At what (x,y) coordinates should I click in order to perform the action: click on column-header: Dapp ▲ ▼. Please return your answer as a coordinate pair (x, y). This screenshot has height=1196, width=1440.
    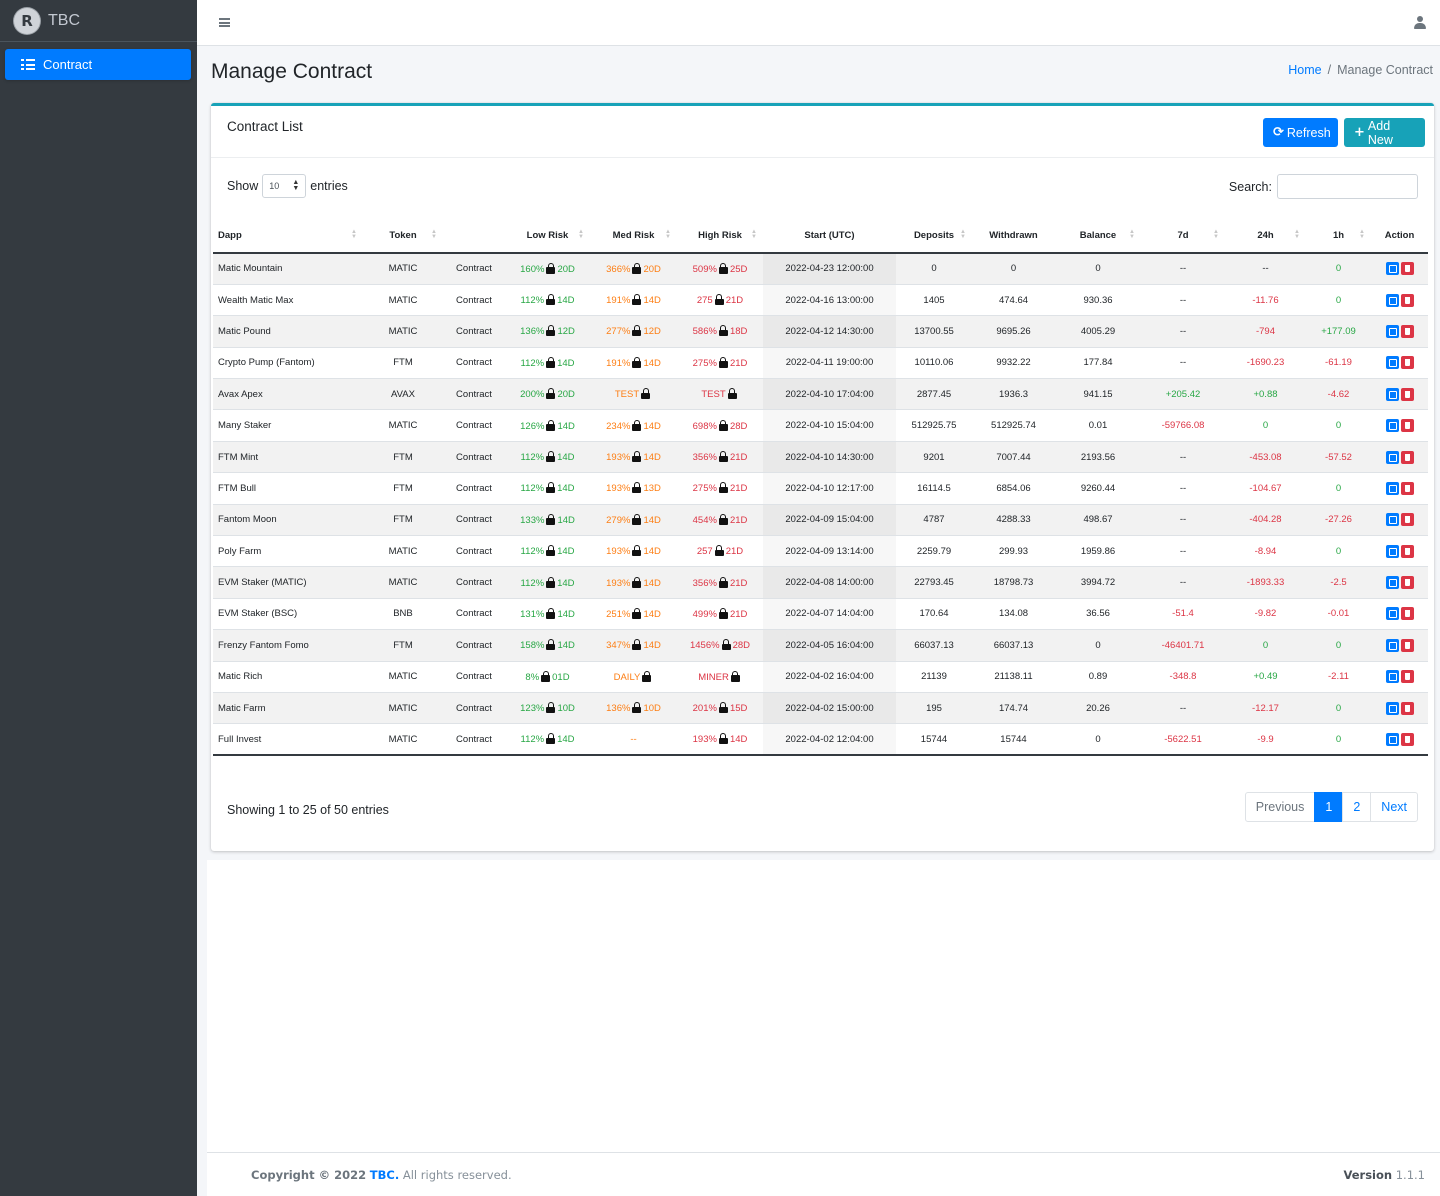
    Looking at the image, I should click on (288, 236).